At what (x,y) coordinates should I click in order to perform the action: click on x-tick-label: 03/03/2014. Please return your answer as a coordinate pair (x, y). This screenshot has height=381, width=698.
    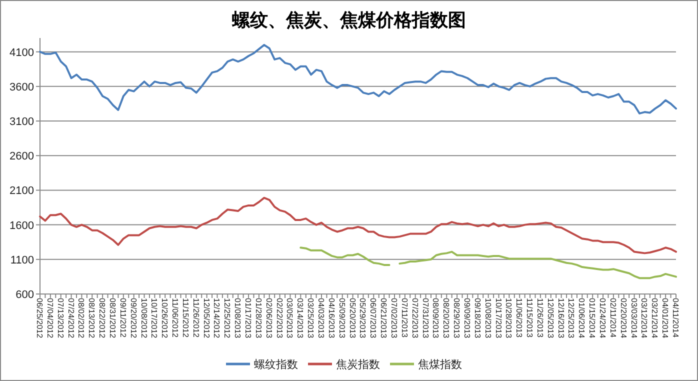
    Looking at the image, I should click on (633, 318).